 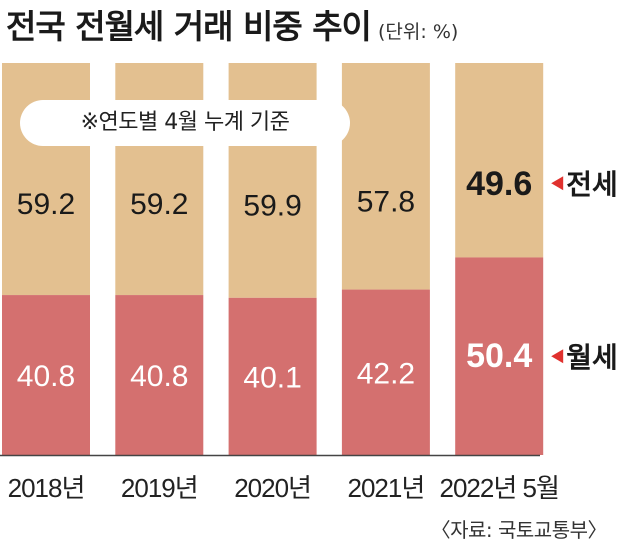 I want to click on series-label: 전세, so click(x=592, y=184).